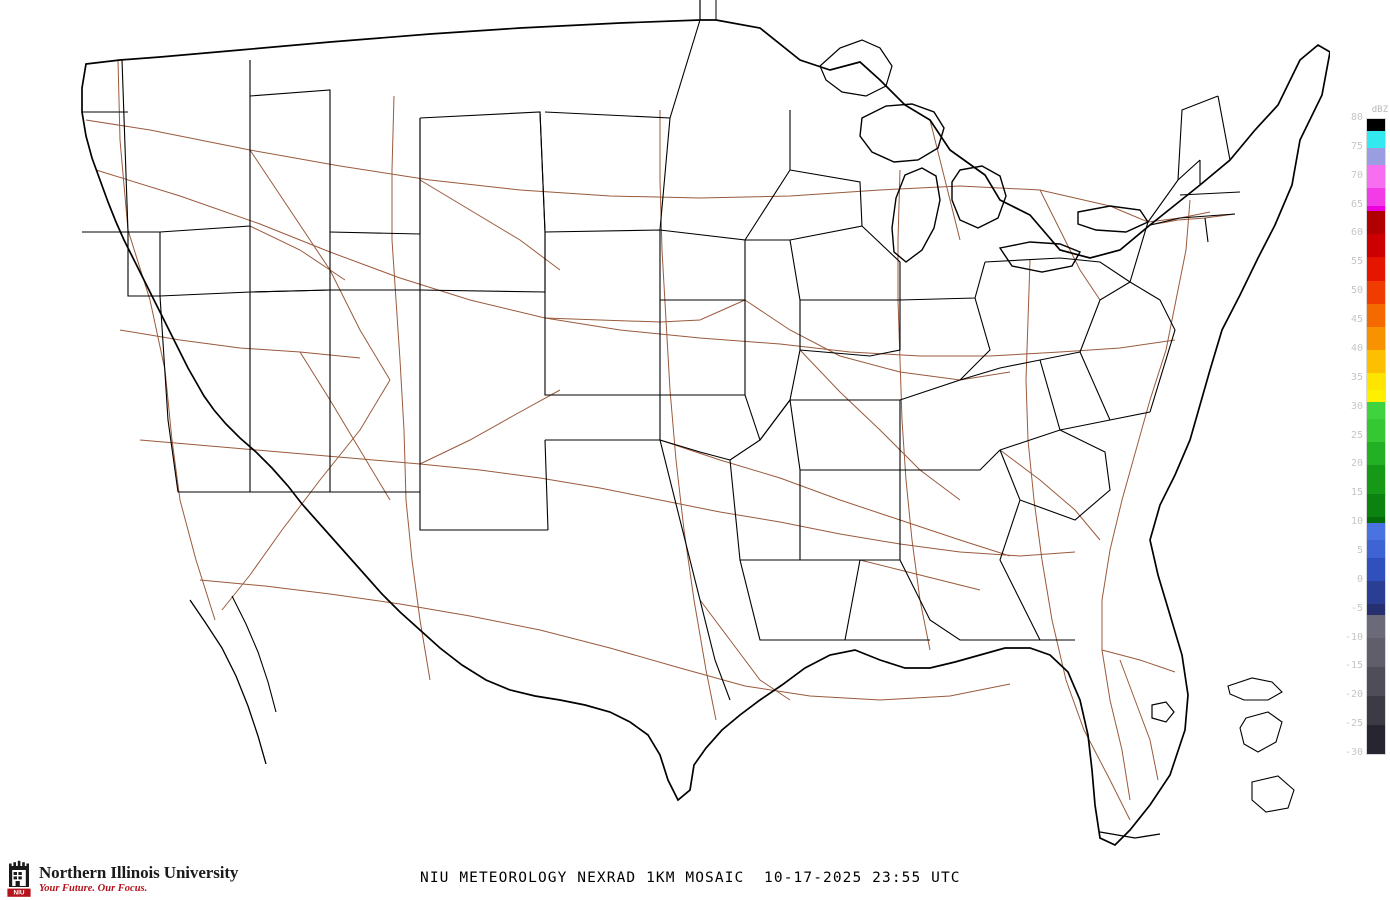 The height and width of the screenshot is (900, 1390). What do you see at coordinates (775, 420) in the screenshot?
I see `mo-tn-line` at bounding box center [775, 420].